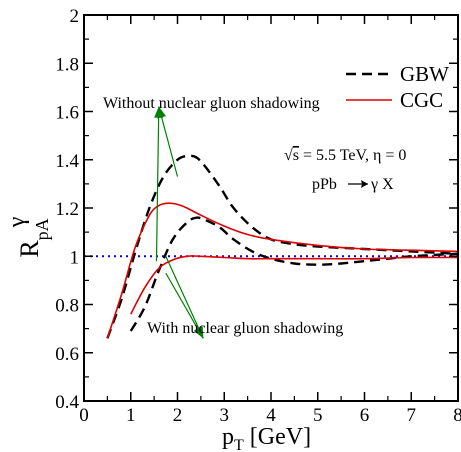 The width and height of the screenshot is (461, 452). What do you see at coordinates (161, 112) in the screenshot?
I see `arrow-without-shadowing-2-head` at bounding box center [161, 112].